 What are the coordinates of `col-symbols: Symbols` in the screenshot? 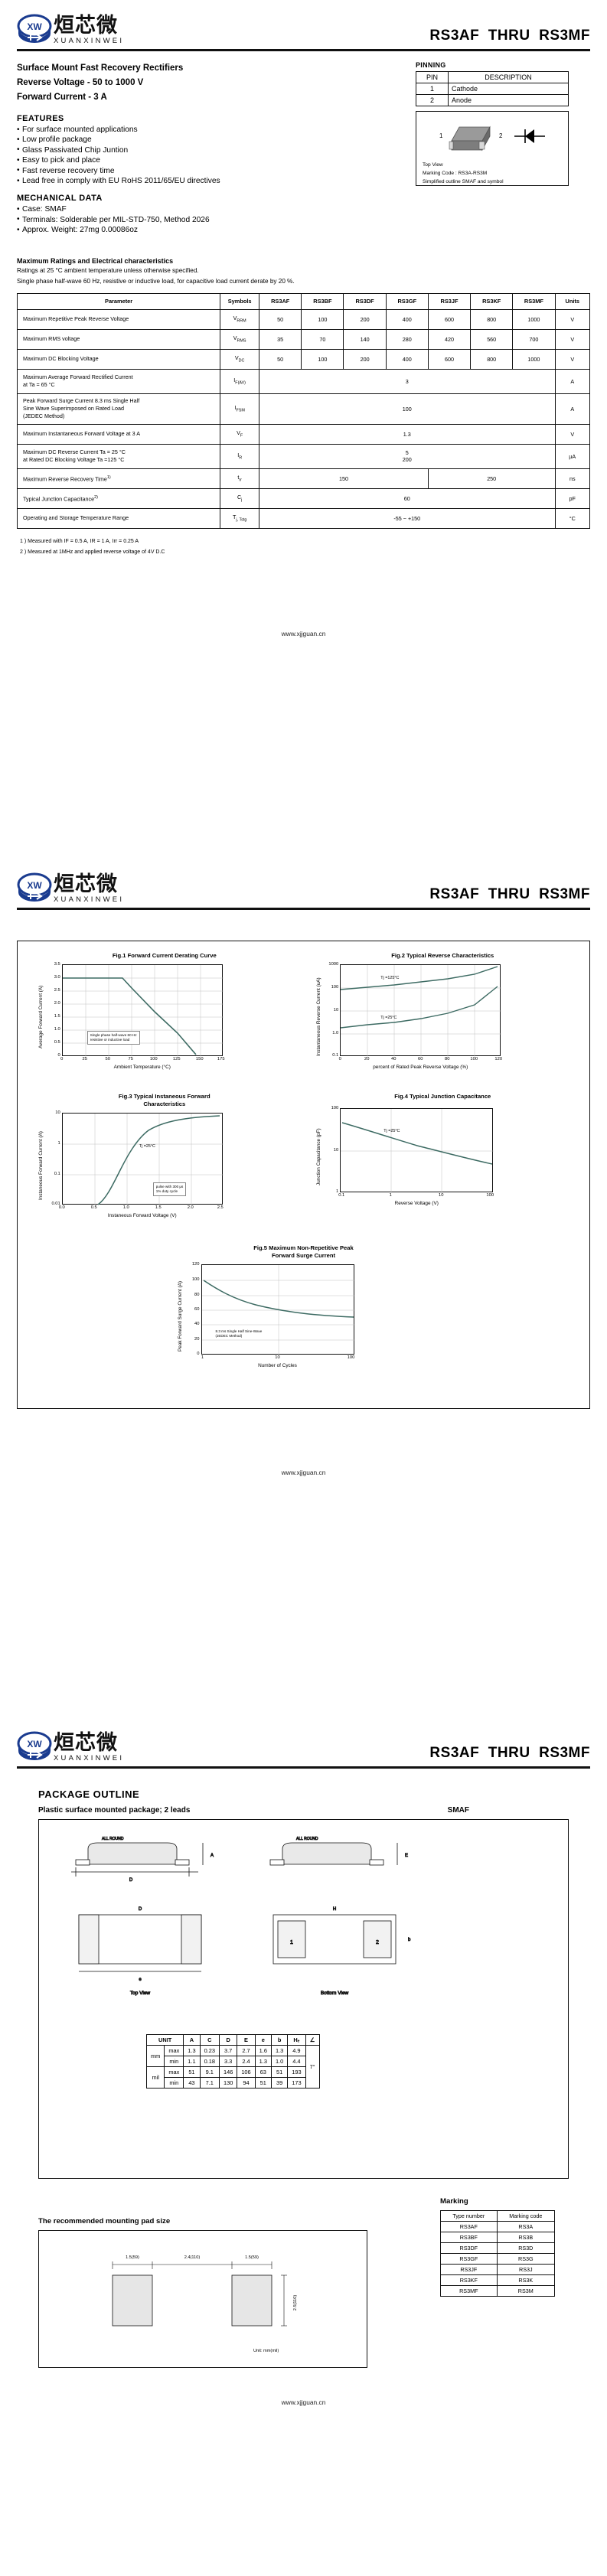 It's located at (240, 301).